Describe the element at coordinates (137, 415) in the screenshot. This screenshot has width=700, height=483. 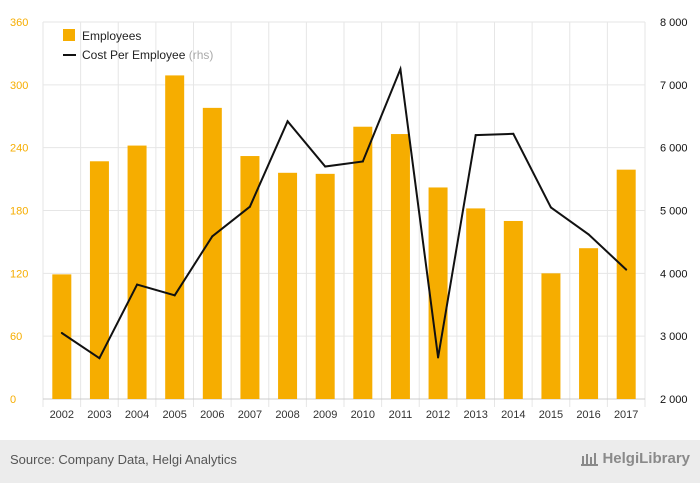
I see `x-tick-label: 2004` at that location.